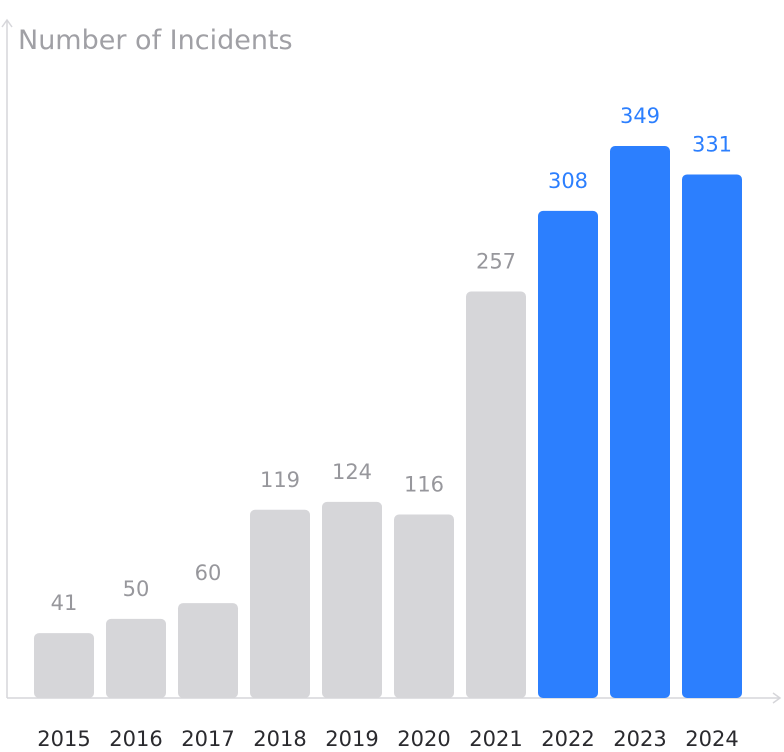  I want to click on bar-2015, so click(64, 665).